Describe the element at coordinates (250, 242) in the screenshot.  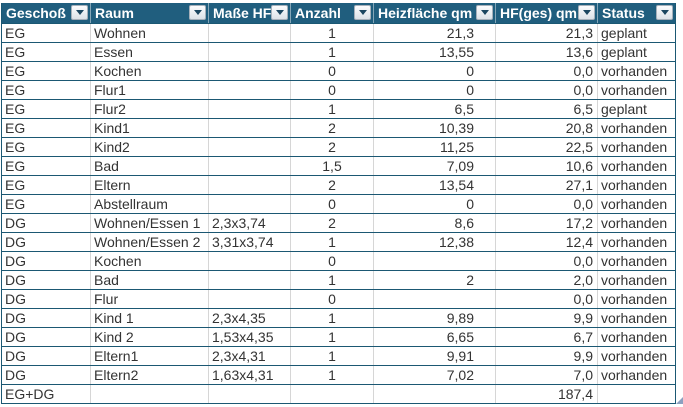
I see `cell-masse_hf: 3,31x3,74` at that location.